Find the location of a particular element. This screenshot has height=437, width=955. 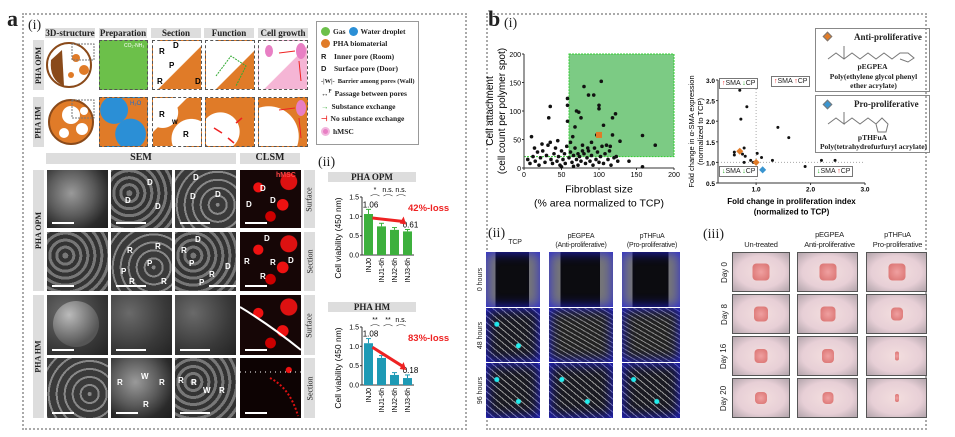

sem-hm-surface-edge is located at coordinates (205, 325).